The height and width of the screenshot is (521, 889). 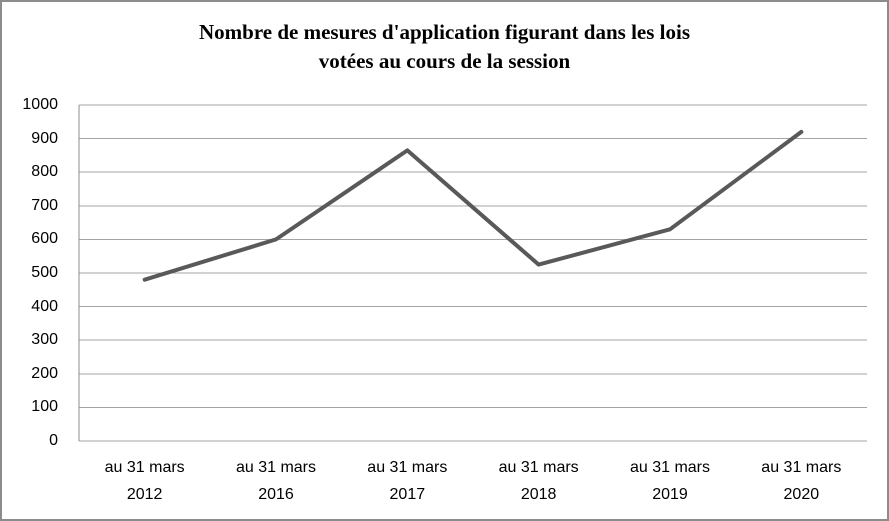 I want to click on y-tick-label: 0, so click(x=53, y=440).